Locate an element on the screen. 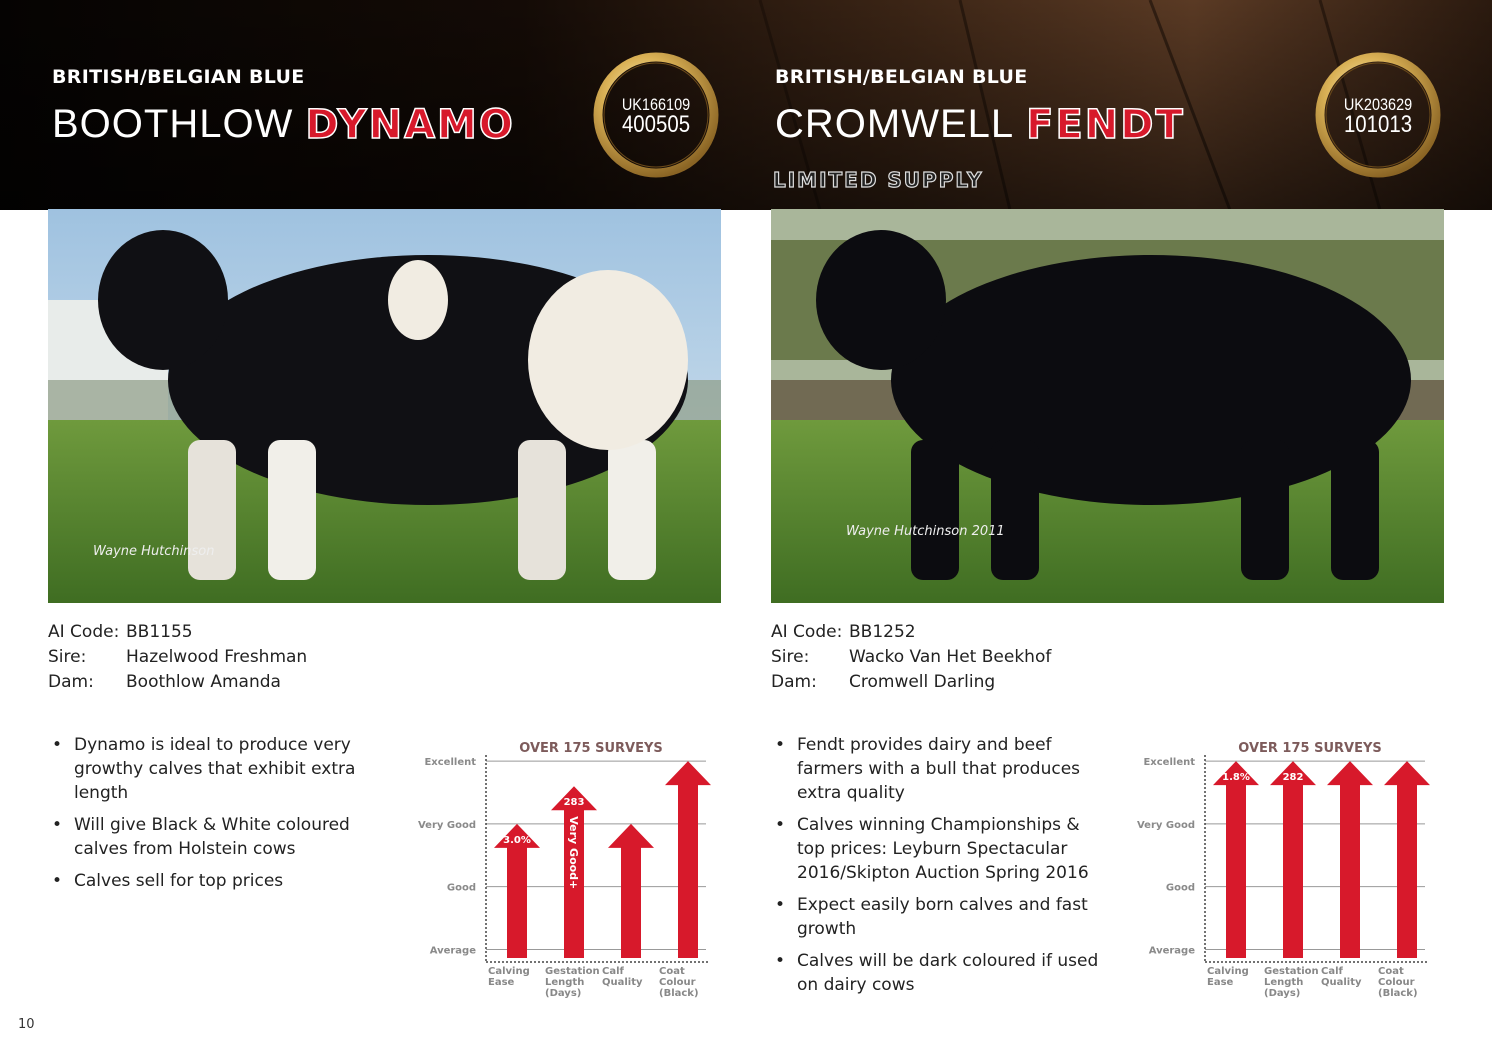  bull-name: BOOTHLOW DYNAMO is located at coordinates (283, 125).